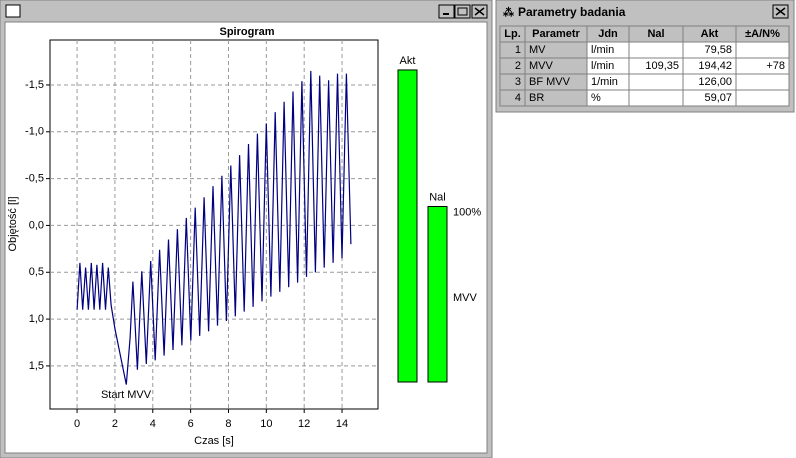 The height and width of the screenshot is (458, 796). I want to click on y-tick-label: -1,5, so click(34, 85).